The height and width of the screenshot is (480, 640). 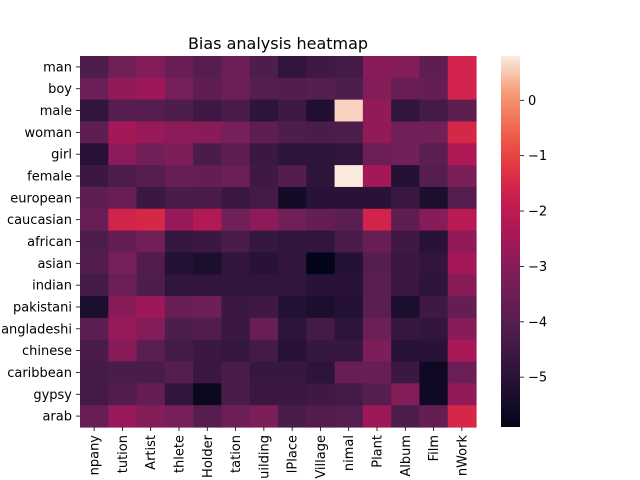 I want to click on row-tick-label: african, so click(x=49, y=242).